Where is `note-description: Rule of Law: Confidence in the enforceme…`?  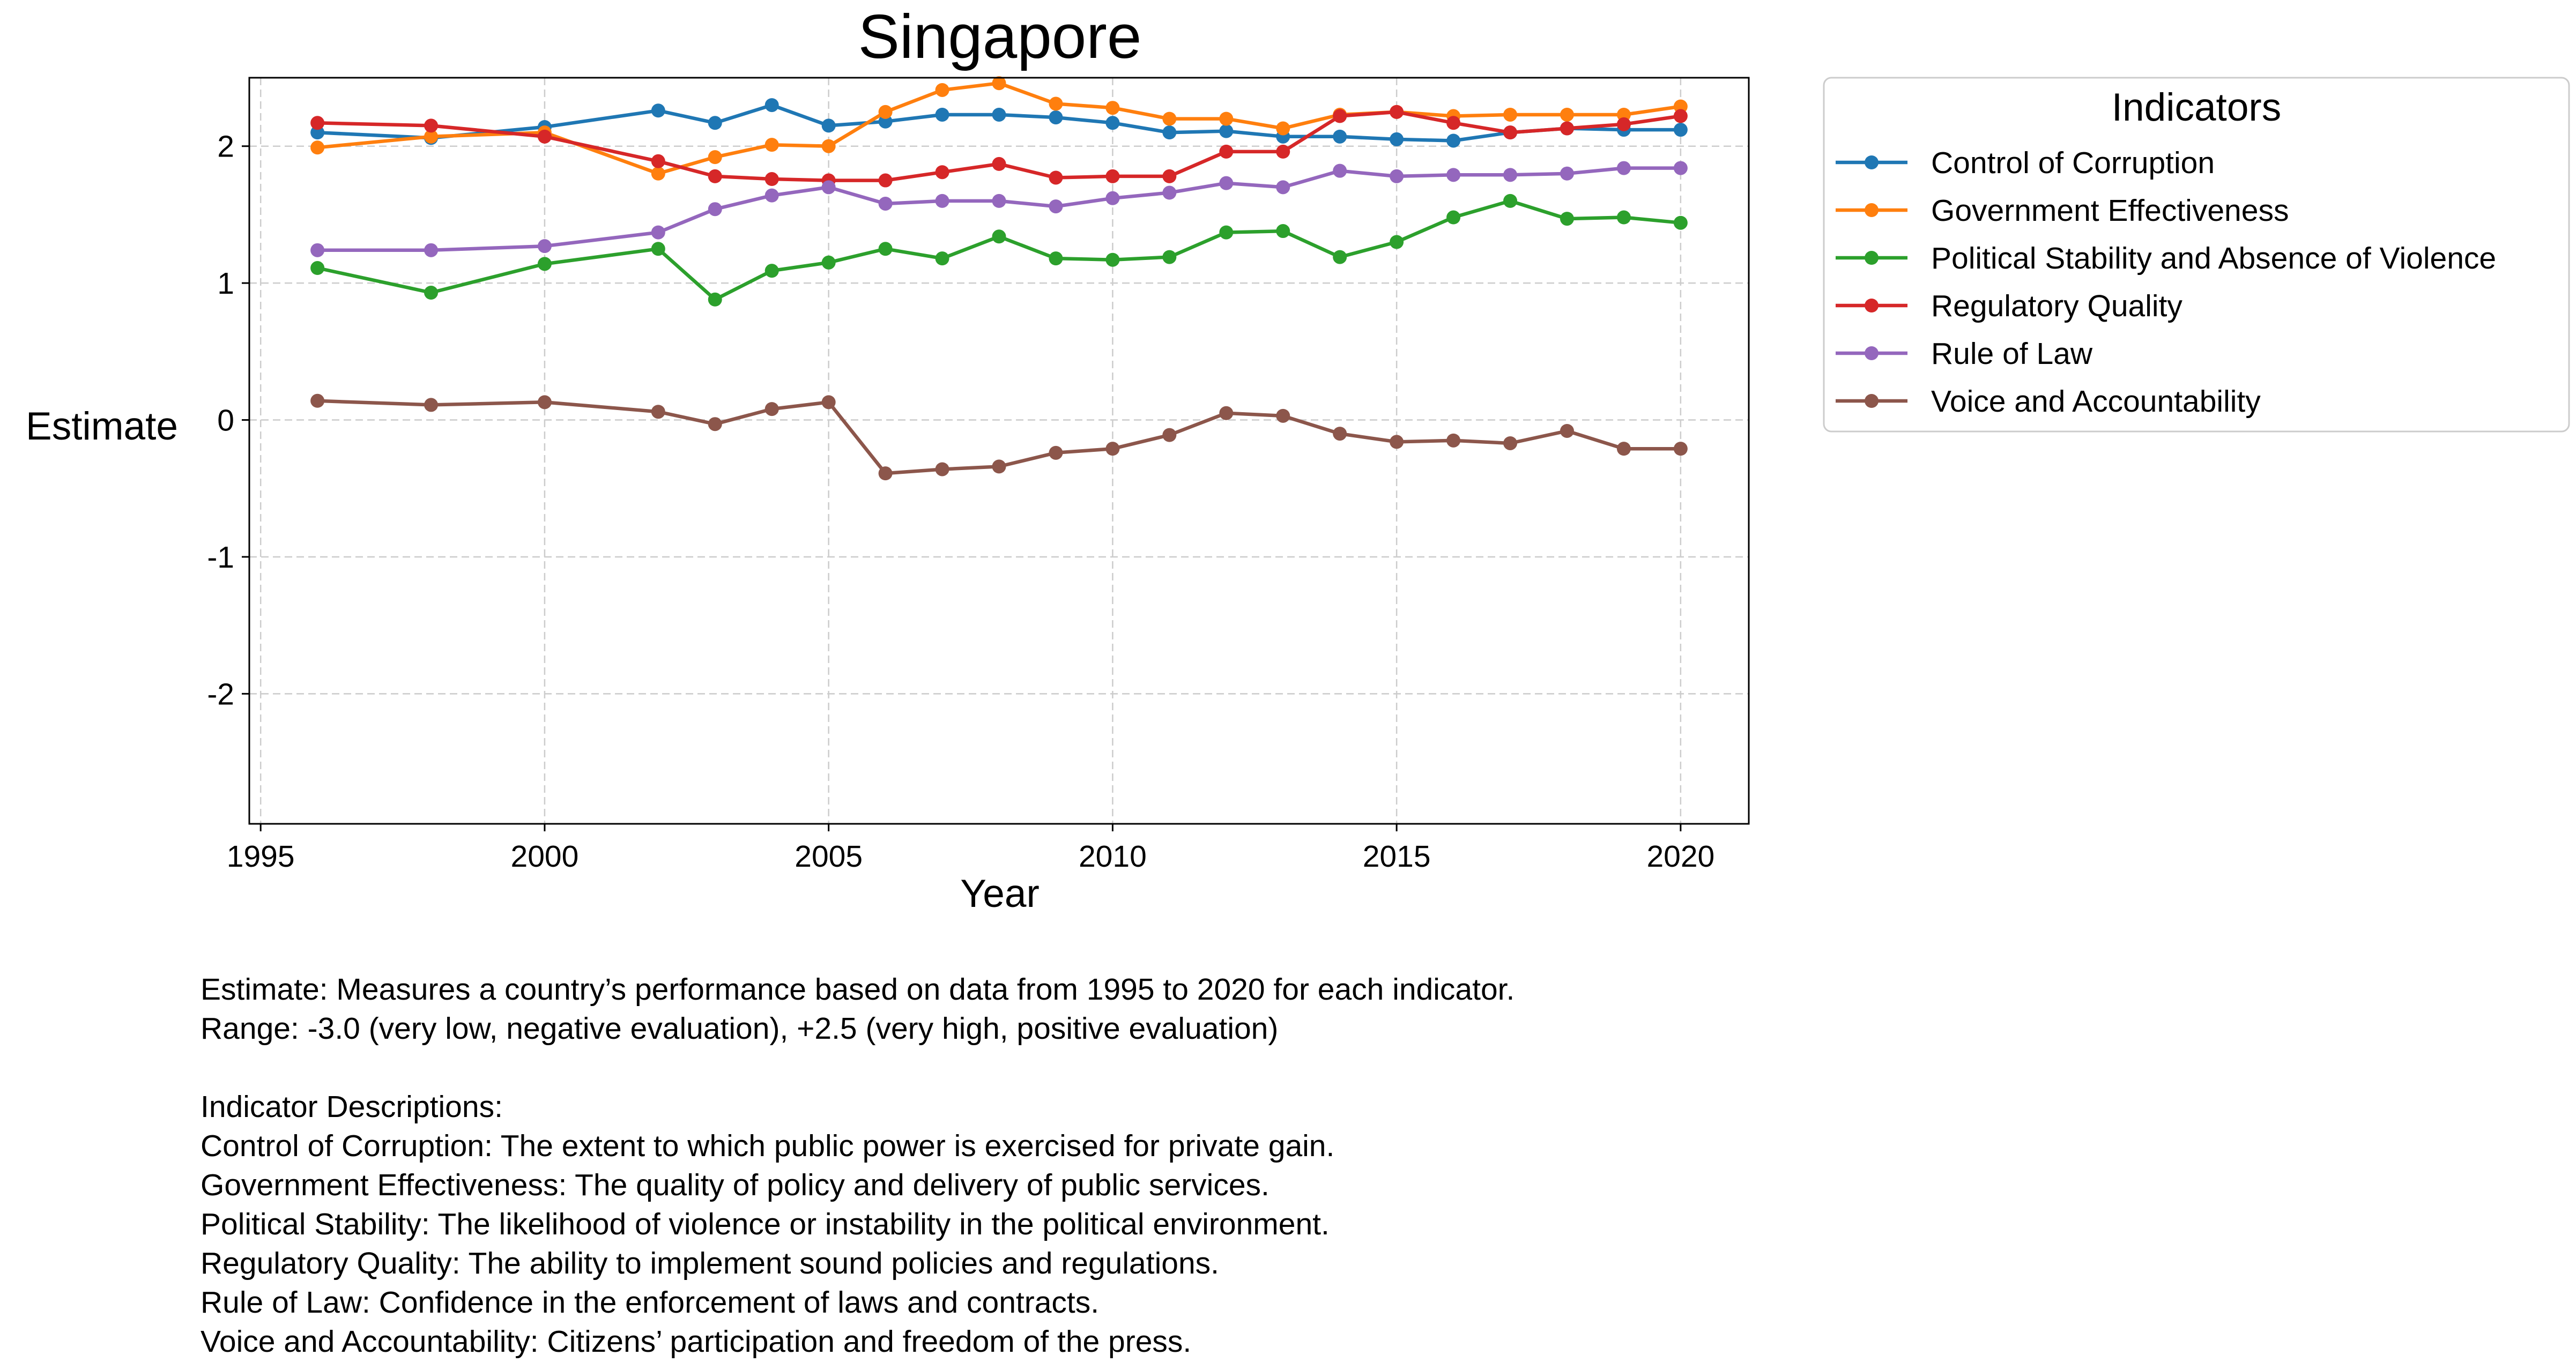
note-description: Rule of Law: Confidence in the enforceme… is located at coordinates (651, 1302).